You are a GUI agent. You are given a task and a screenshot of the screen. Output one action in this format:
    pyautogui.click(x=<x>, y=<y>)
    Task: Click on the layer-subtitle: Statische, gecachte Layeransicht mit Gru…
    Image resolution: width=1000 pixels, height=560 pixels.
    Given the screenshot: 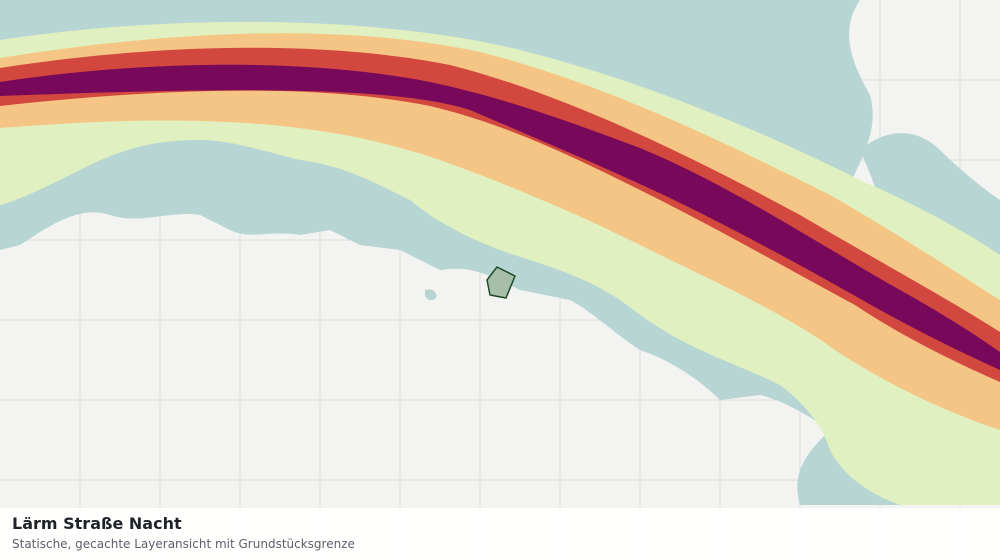 What is the action you would take?
    pyautogui.click(x=183, y=544)
    